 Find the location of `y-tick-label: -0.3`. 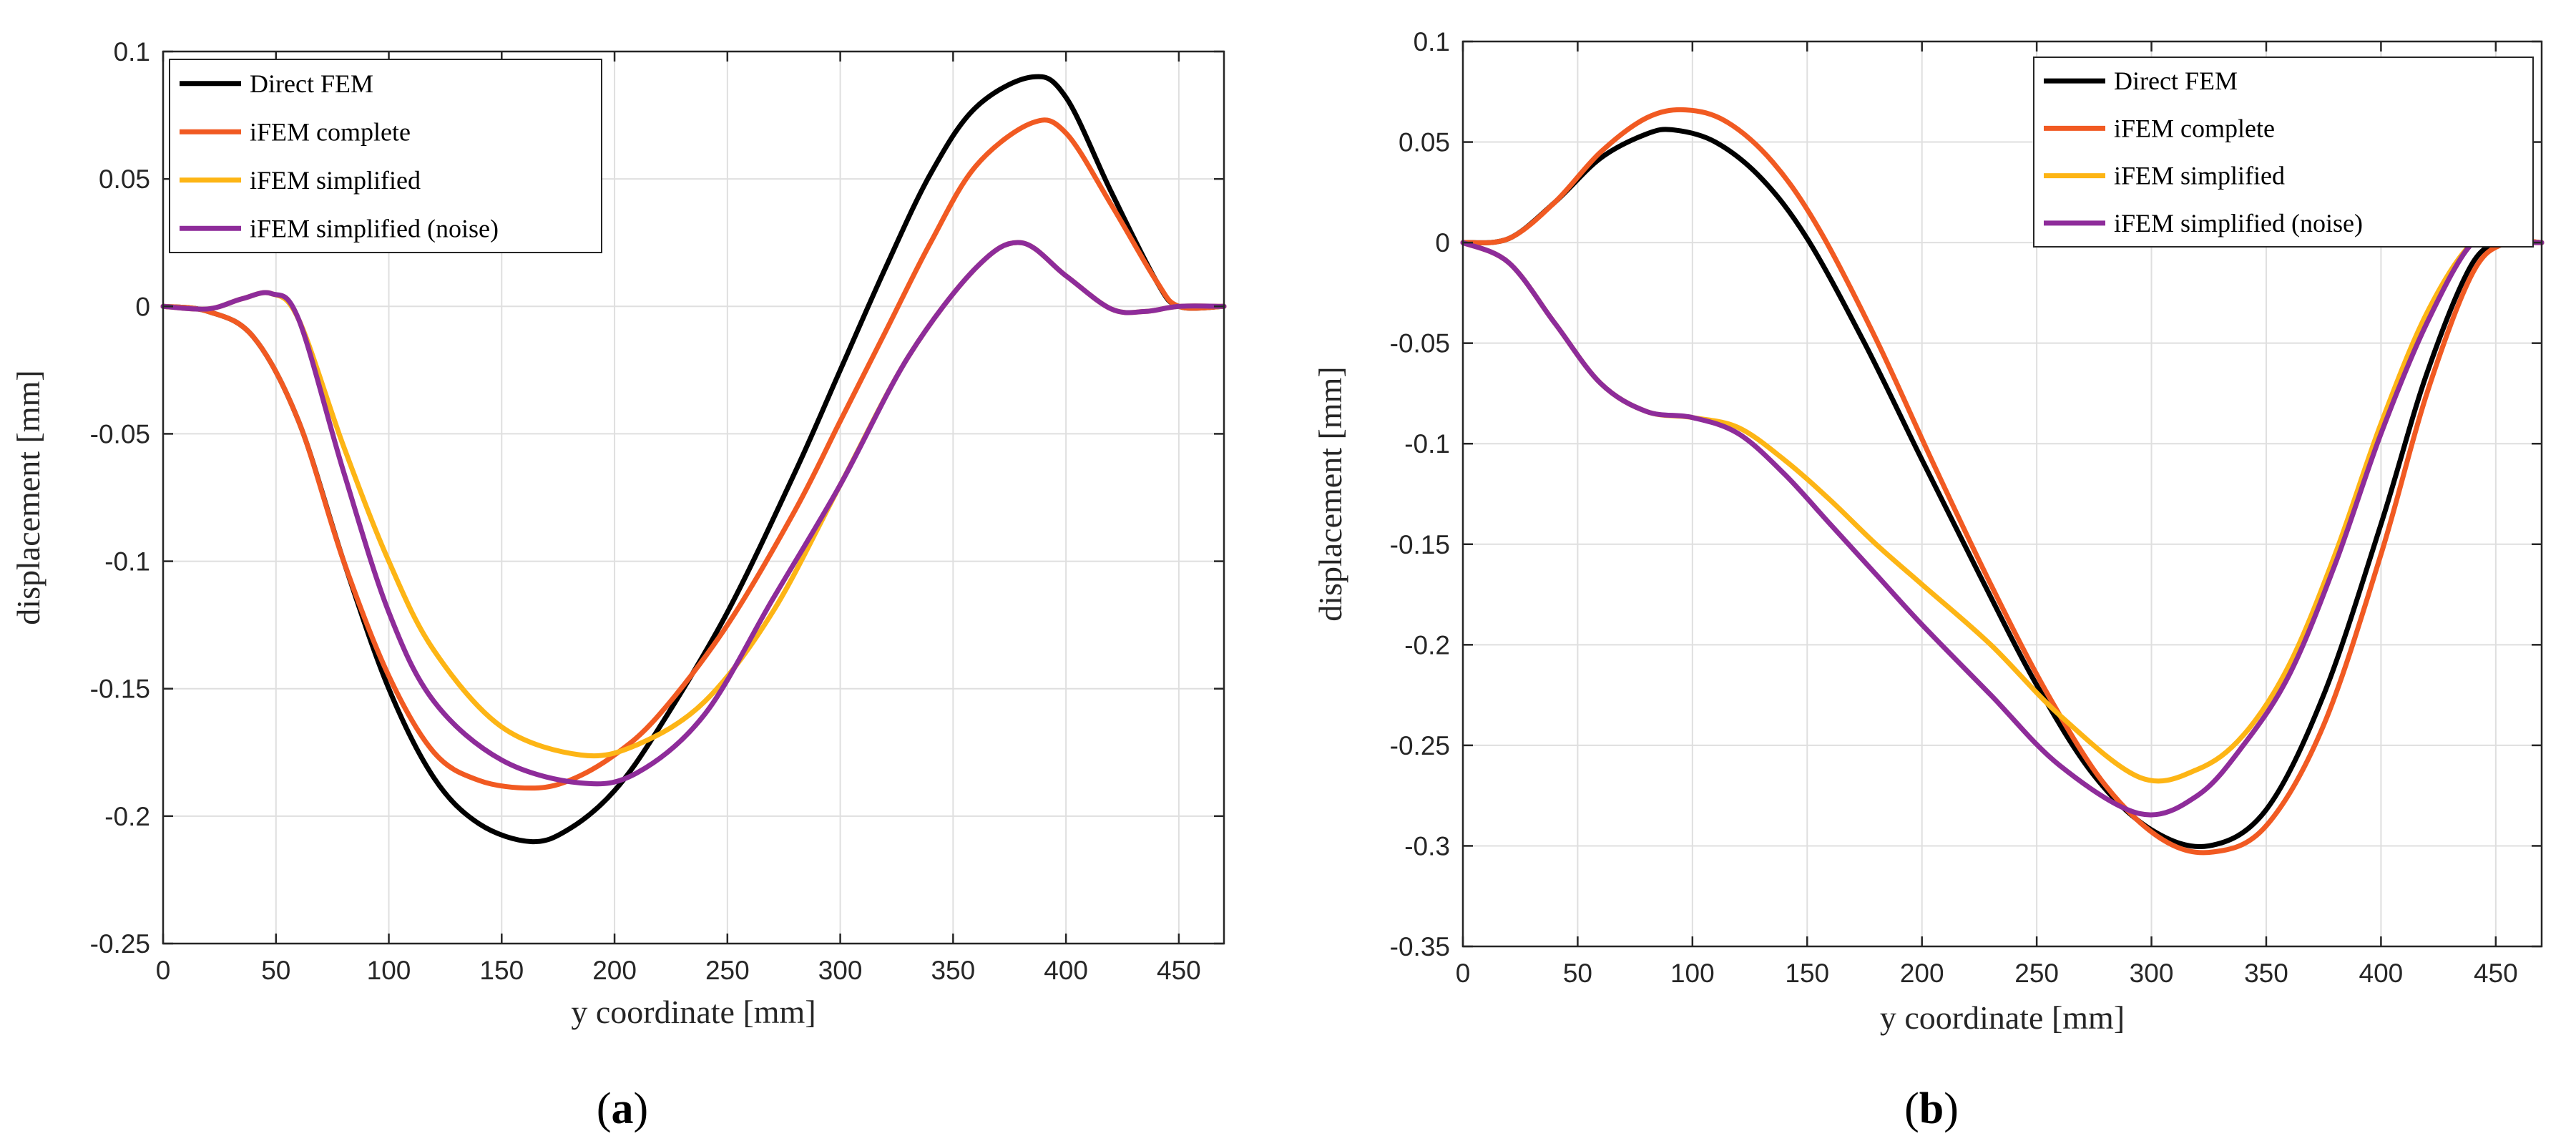

y-tick-label: -0.3 is located at coordinates (1427, 846).